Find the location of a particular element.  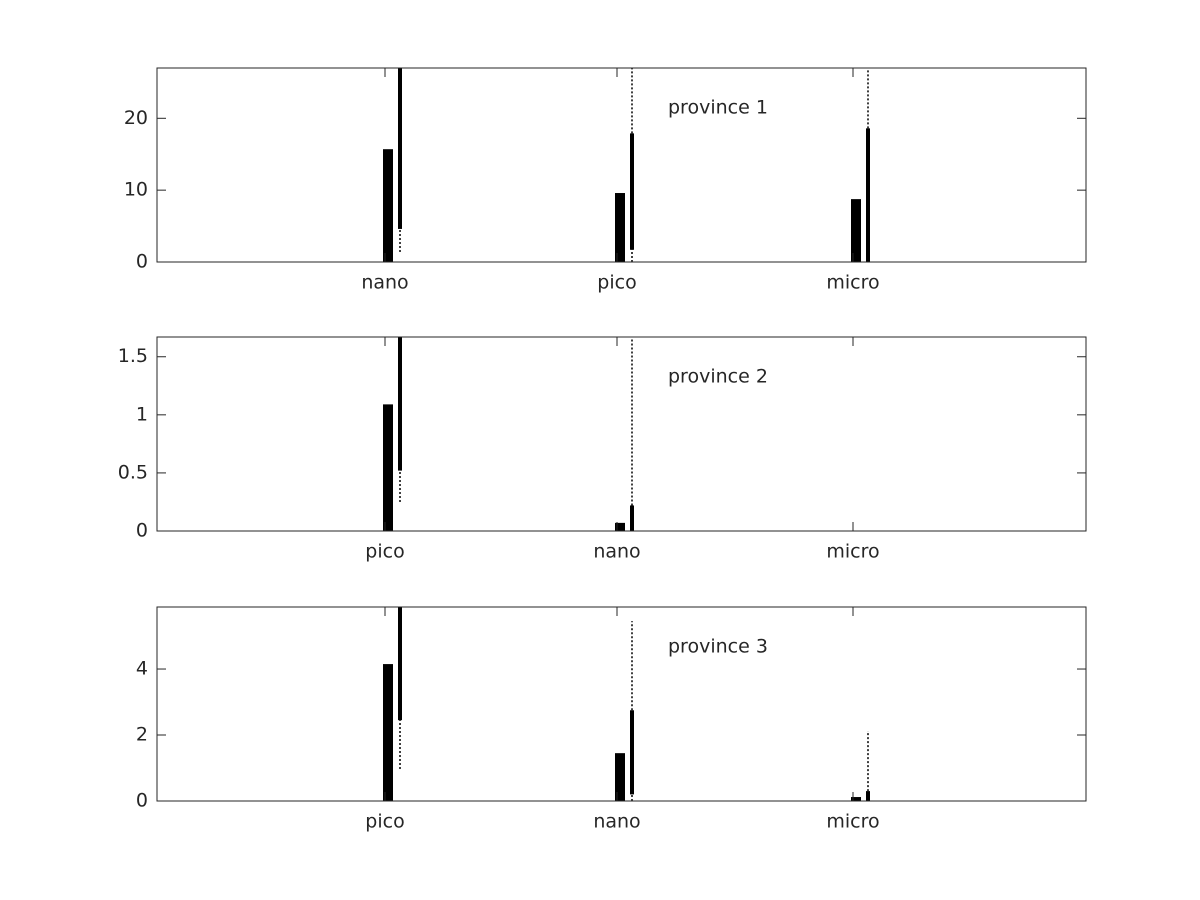

annotation: province 2 is located at coordinates (718, 377).